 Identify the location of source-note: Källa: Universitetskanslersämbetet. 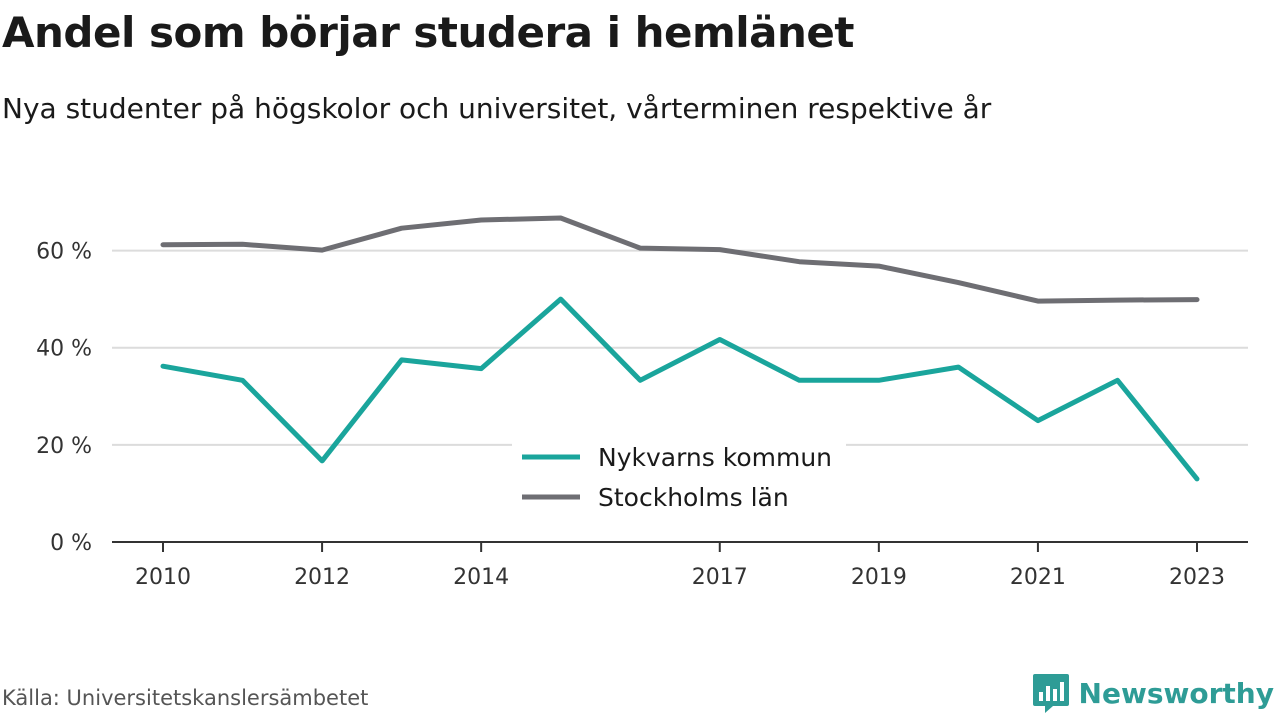
(185, 698).